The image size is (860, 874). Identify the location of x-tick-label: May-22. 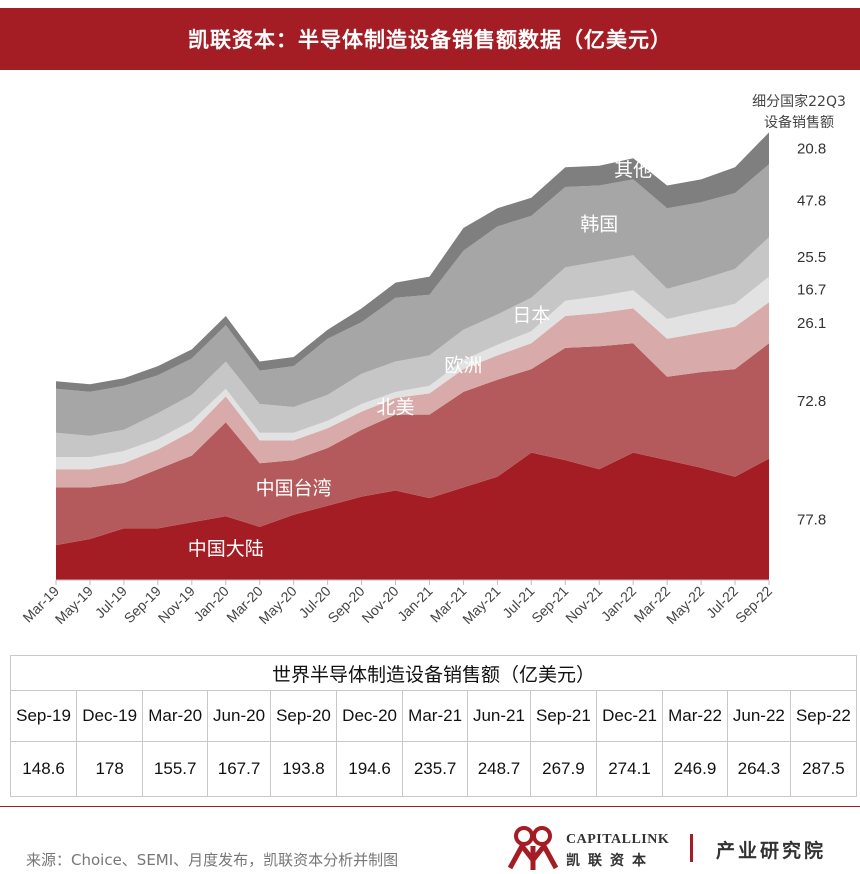
(685, 605).